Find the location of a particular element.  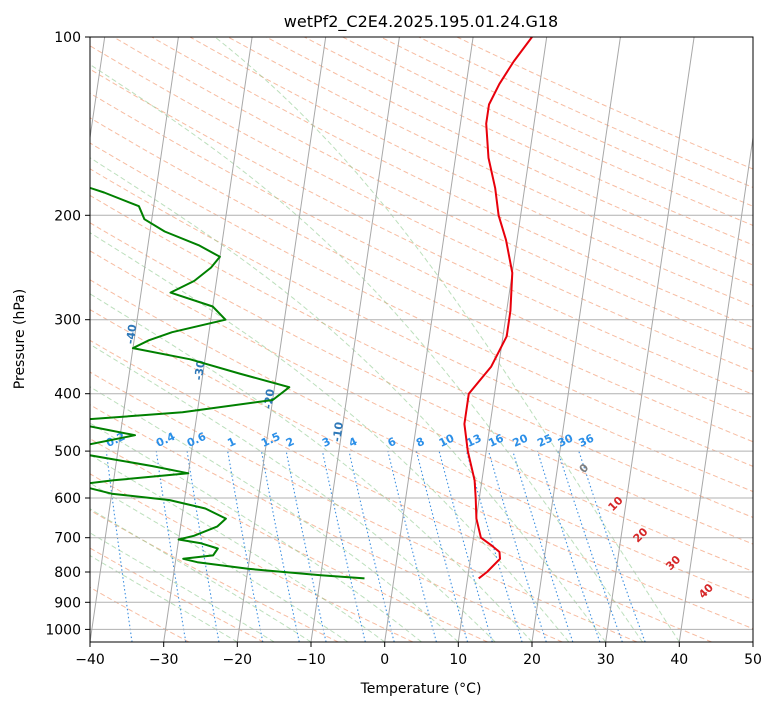

x-axis-label: Temperature (°C) is located at coordinates (421, 689).